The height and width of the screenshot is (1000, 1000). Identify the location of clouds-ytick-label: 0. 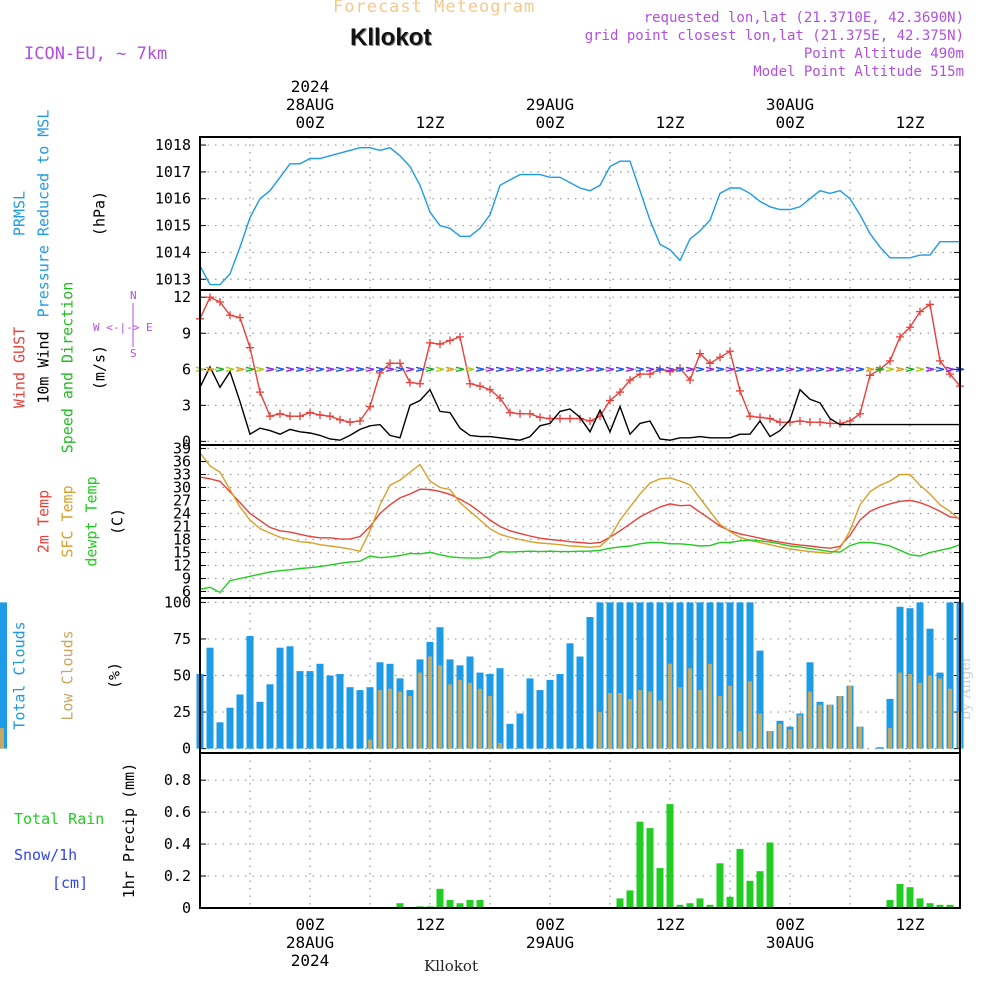
(186, 749).